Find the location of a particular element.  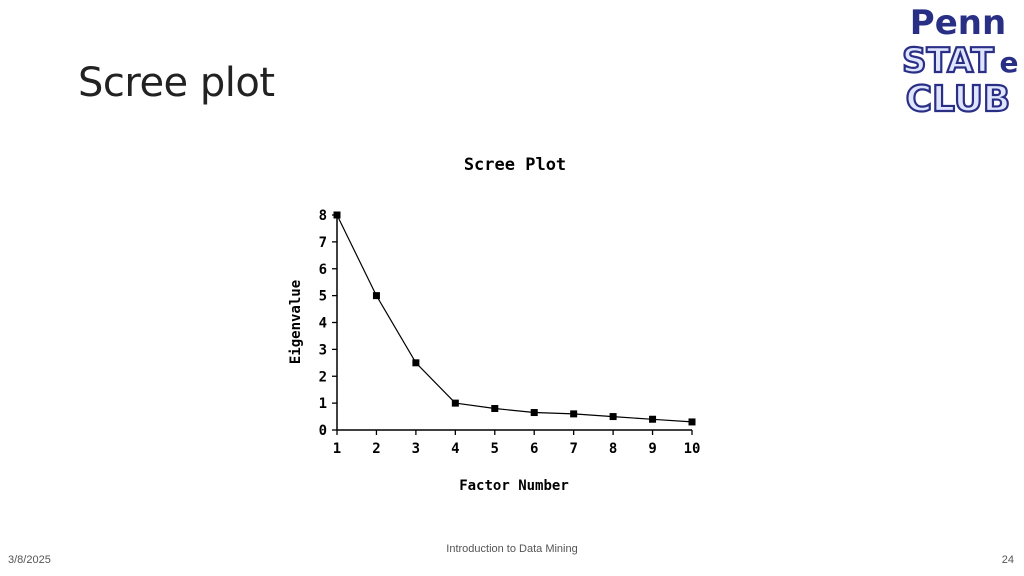

logo-line-3: CLUB is located at coordinates (958, 99).